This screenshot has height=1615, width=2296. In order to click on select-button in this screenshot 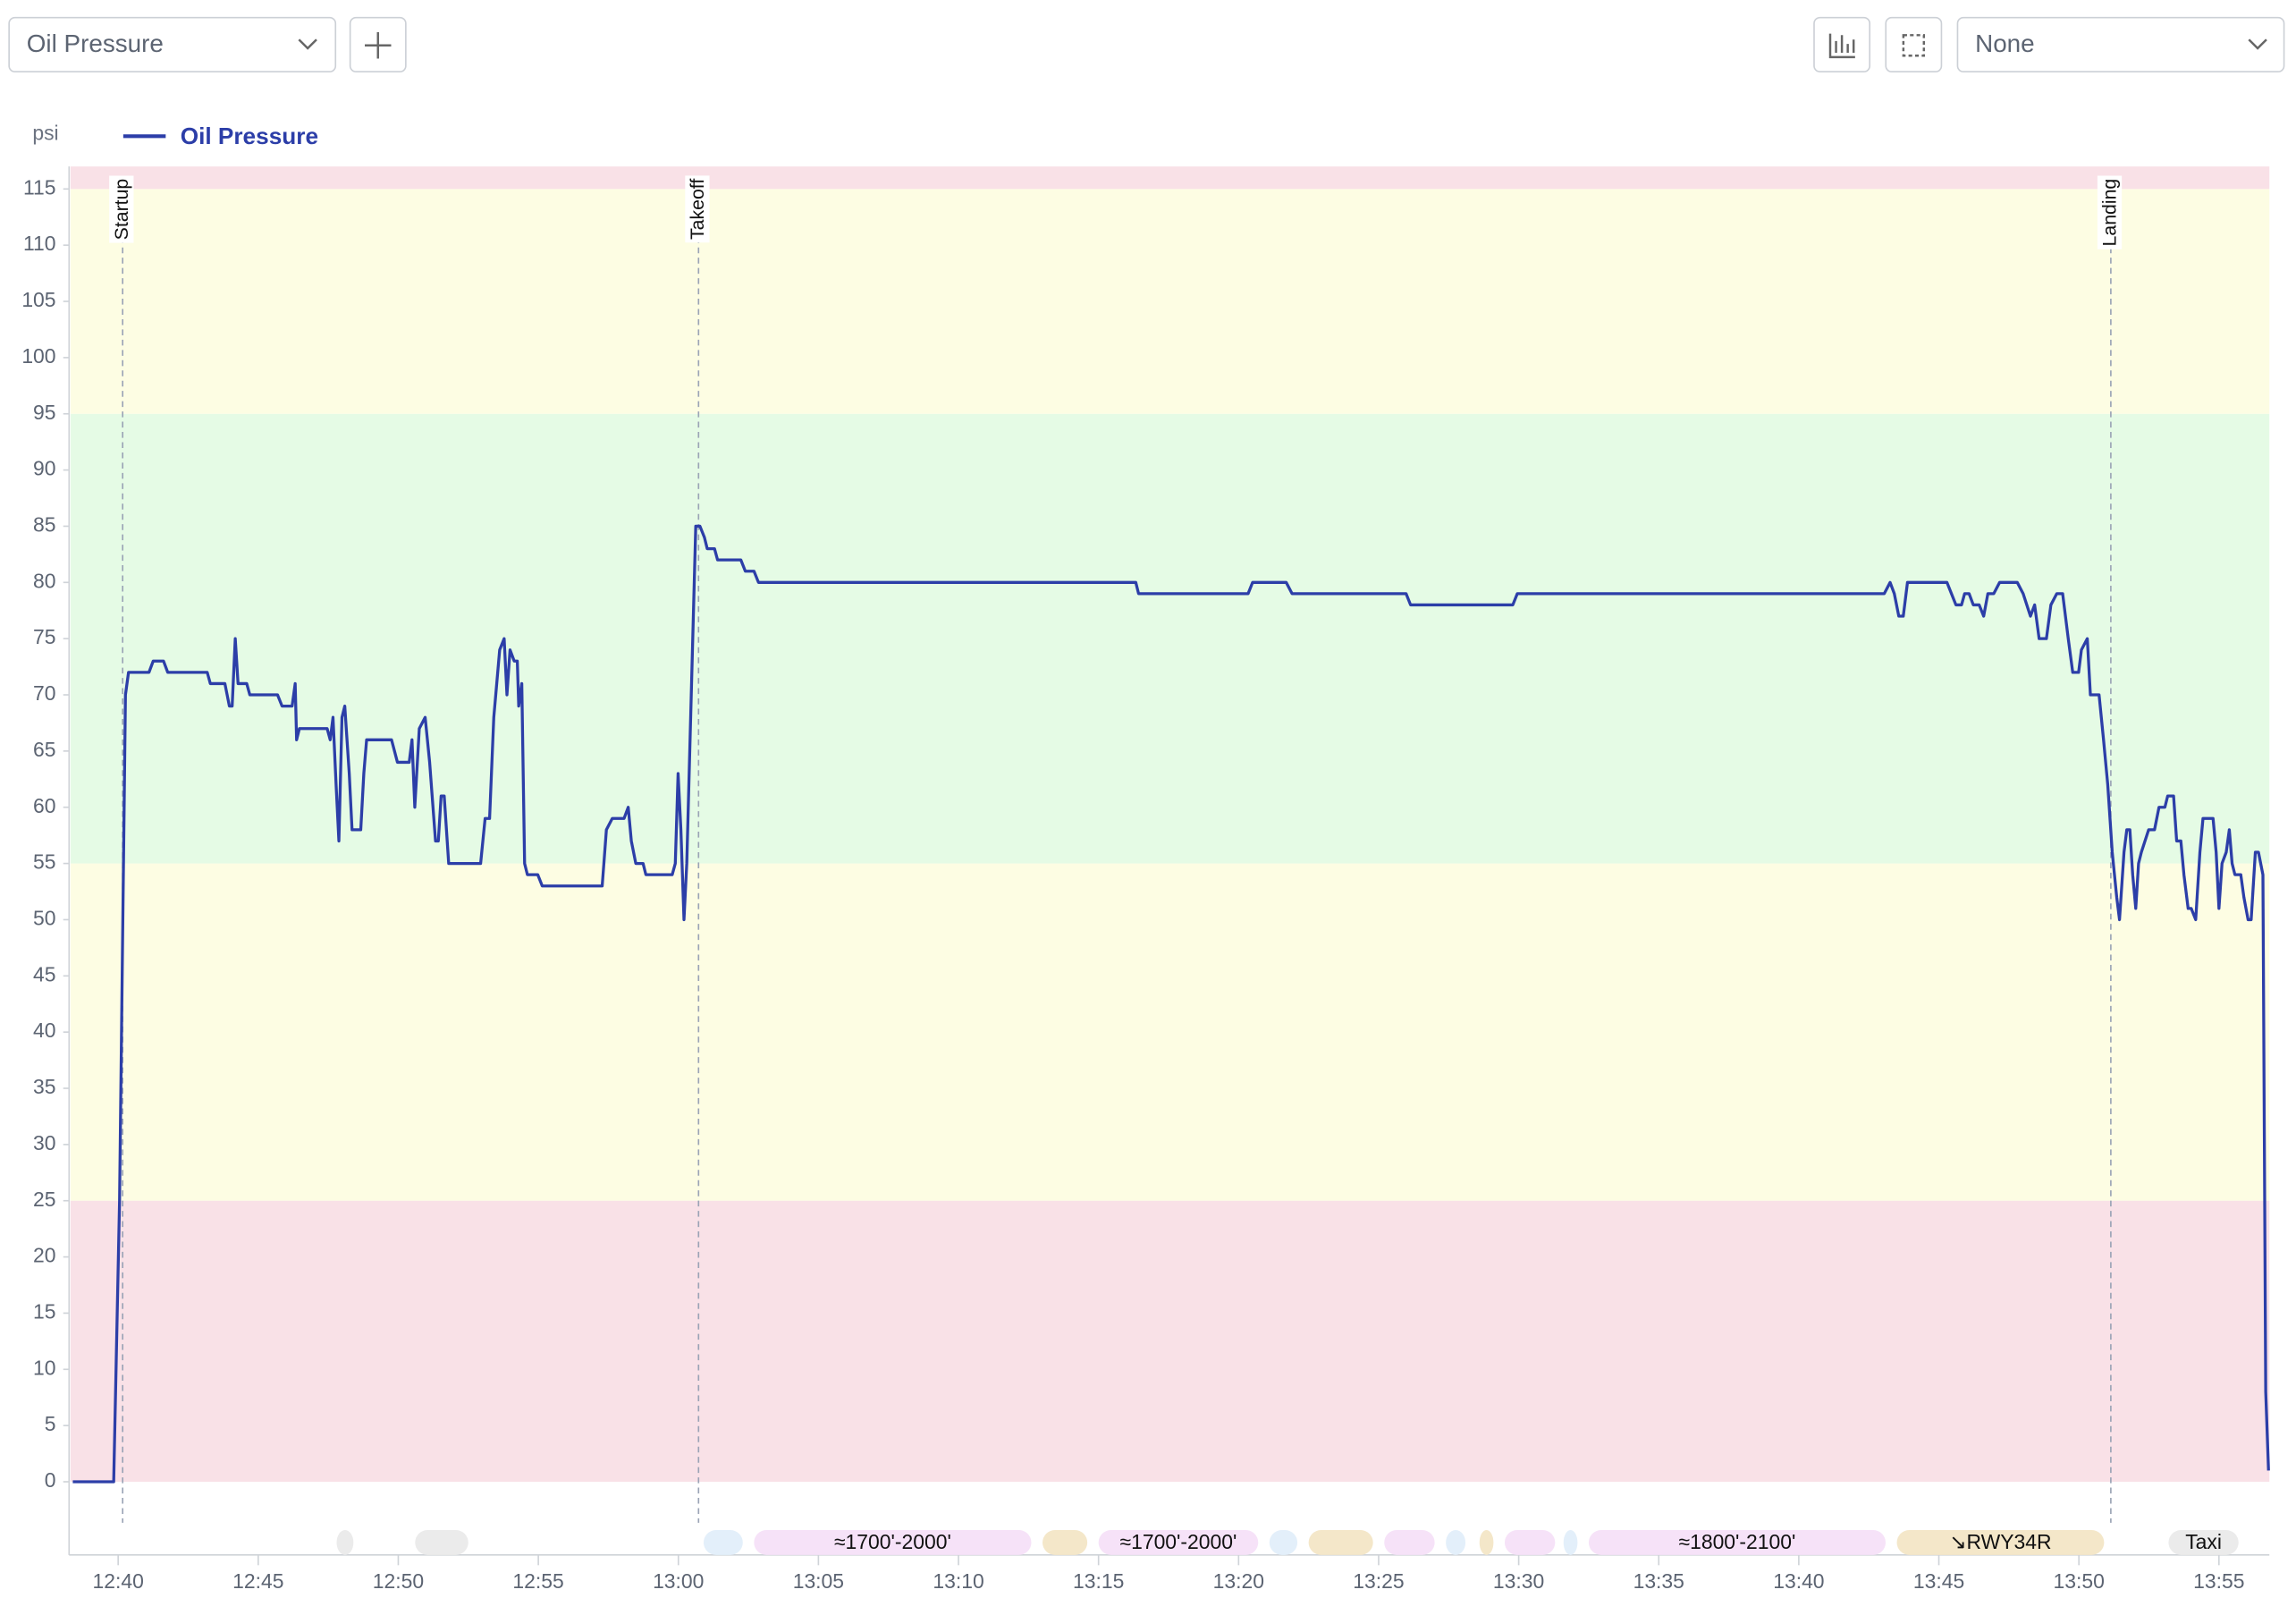, I will do `click(1914, 44)`.